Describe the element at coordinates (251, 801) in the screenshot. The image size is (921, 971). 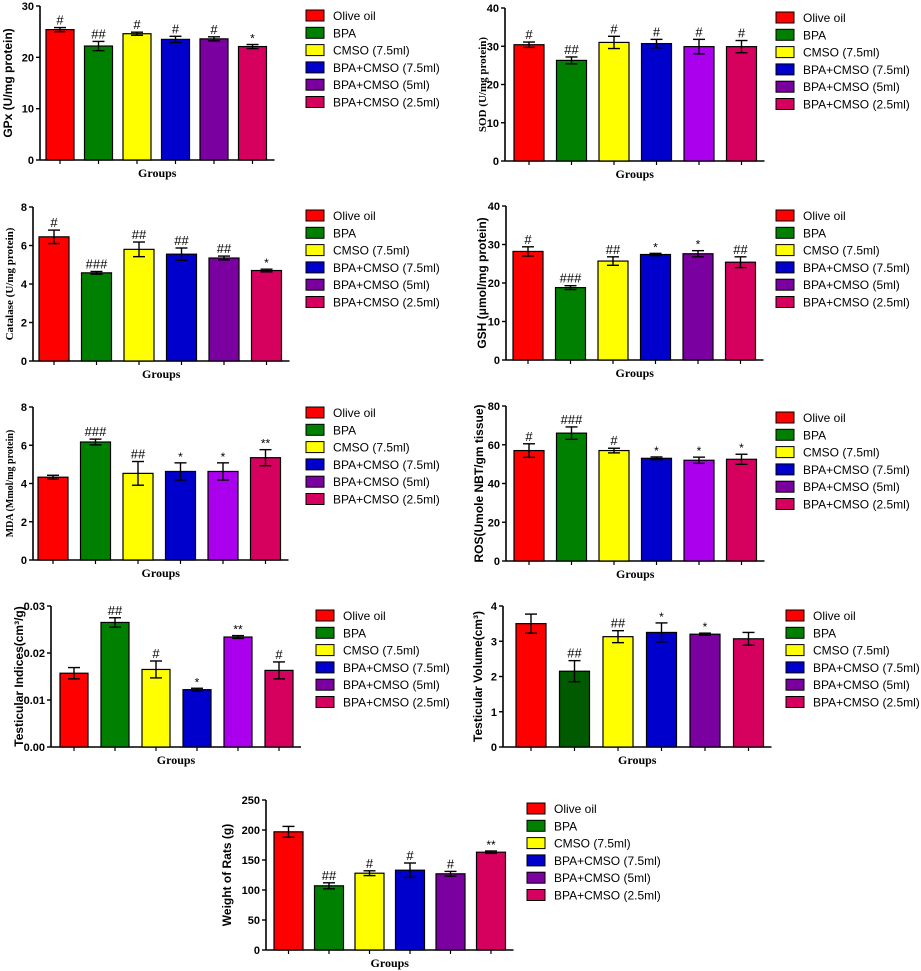
I see `y-tick-label: 250` at that location.